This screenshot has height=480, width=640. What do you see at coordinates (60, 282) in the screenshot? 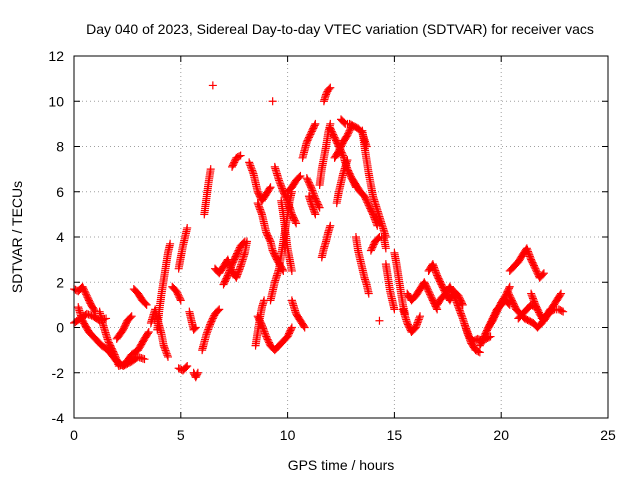
I see `y-tick-label: 2` at bounding box center [60, 282].